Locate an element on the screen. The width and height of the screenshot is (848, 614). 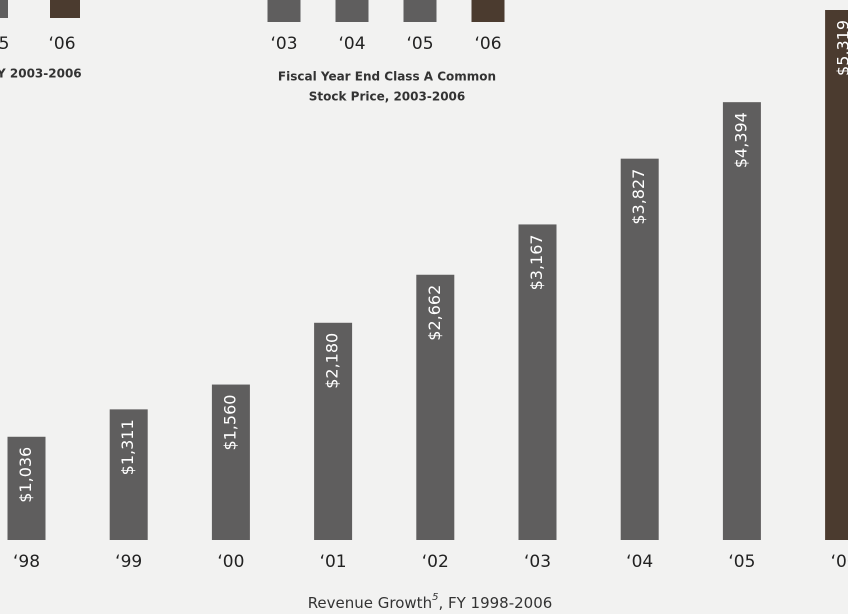
x-tick-label: ‘00 is located at coordinates (230, 562).